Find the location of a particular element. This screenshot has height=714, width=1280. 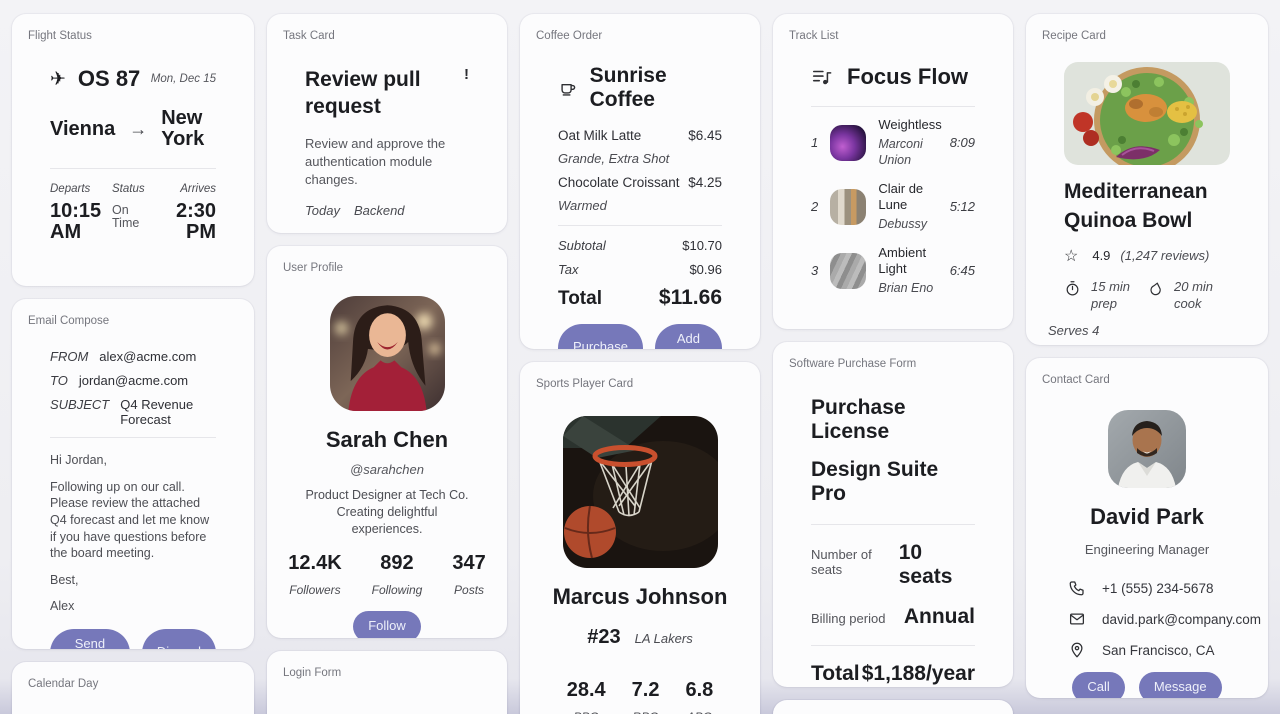

coffee-cup-icon is located at coordinates (568, 90).